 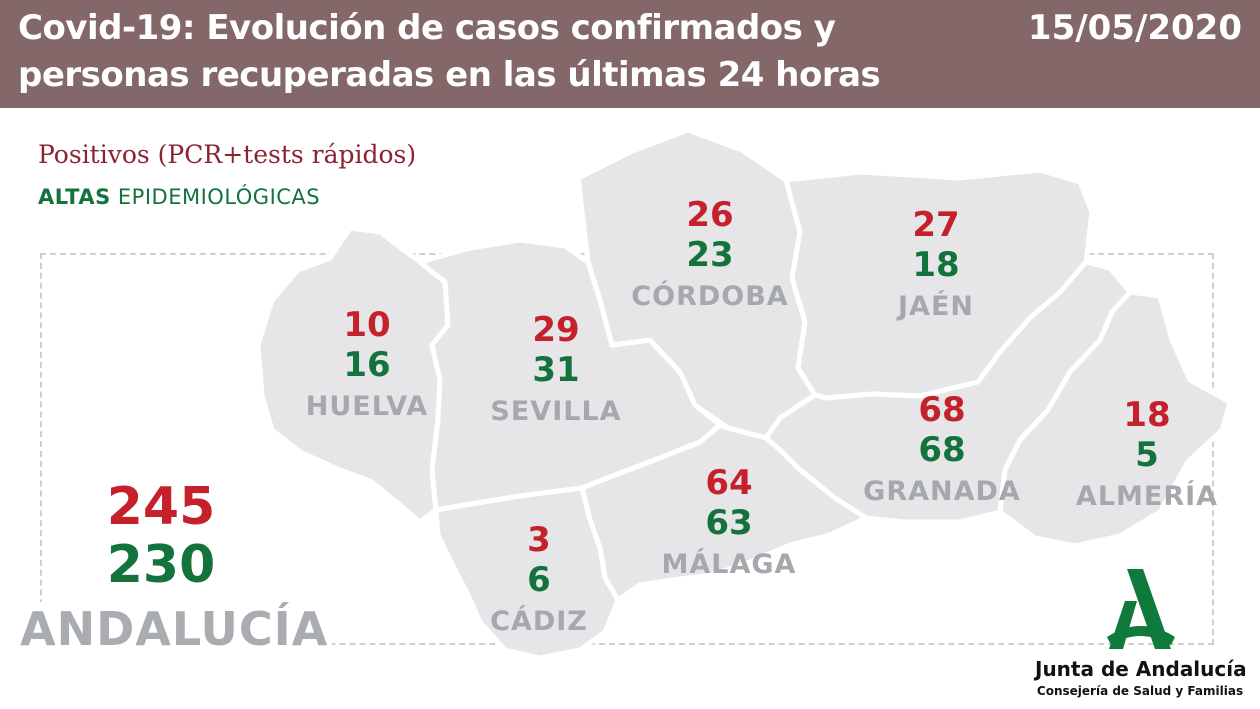 What do you see at coordinates (556, 330) in the screenshot?
I see `sevilla-positivos: 29` at bounding box center [556, 330].